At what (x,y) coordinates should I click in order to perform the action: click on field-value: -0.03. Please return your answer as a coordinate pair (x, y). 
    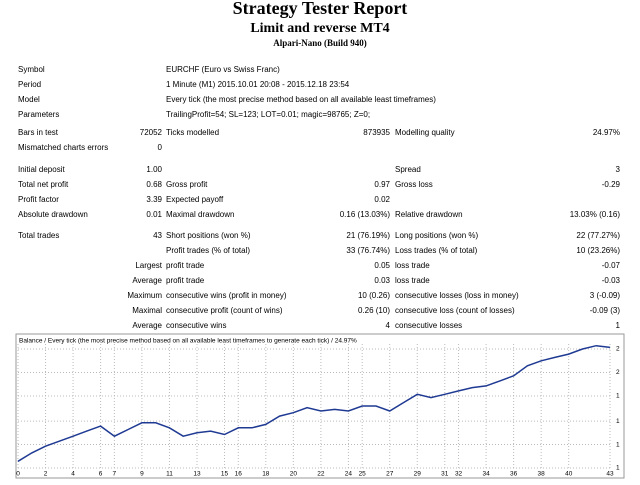
    Looking at the image, I should click on (611, 280).